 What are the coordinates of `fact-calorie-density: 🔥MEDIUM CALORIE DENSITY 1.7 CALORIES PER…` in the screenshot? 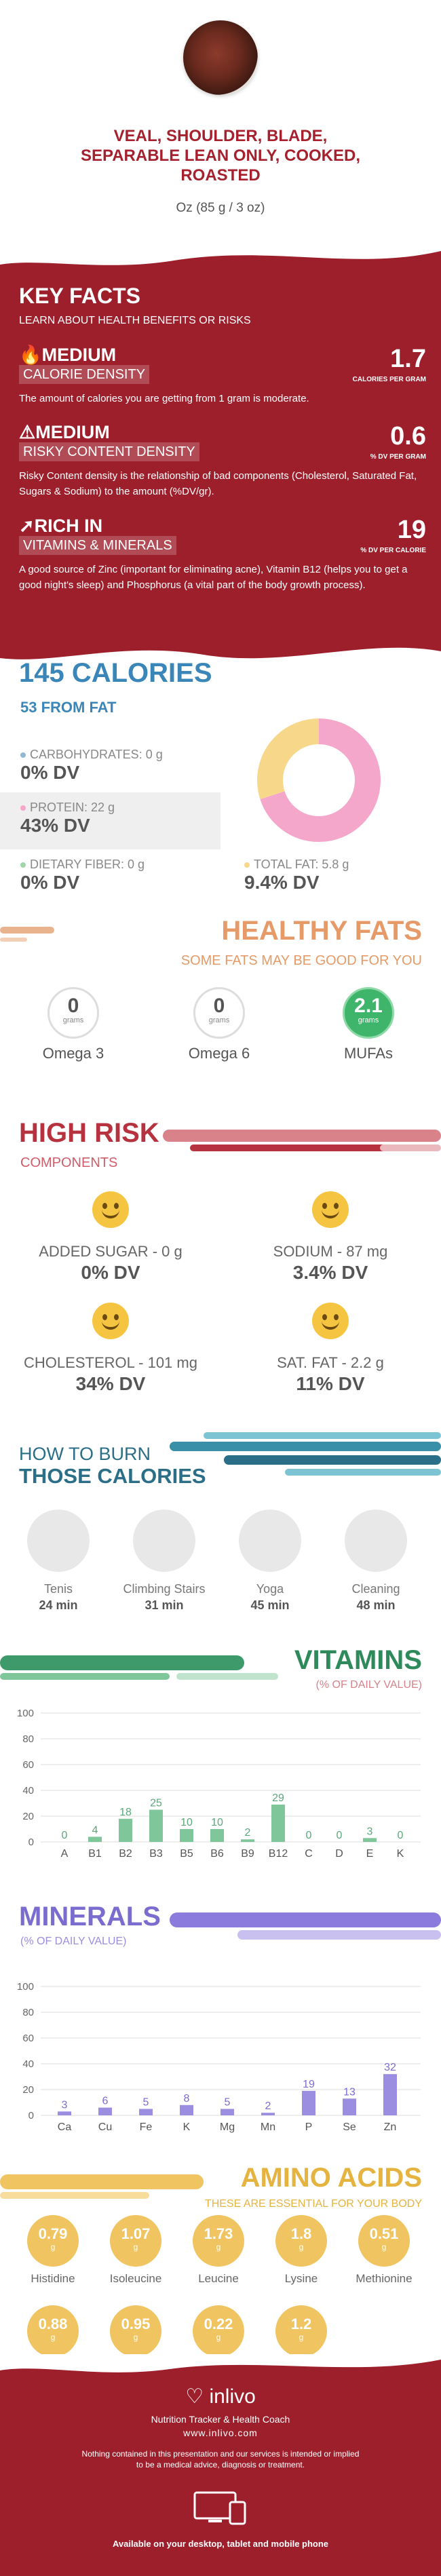 It's located at (222, 374).